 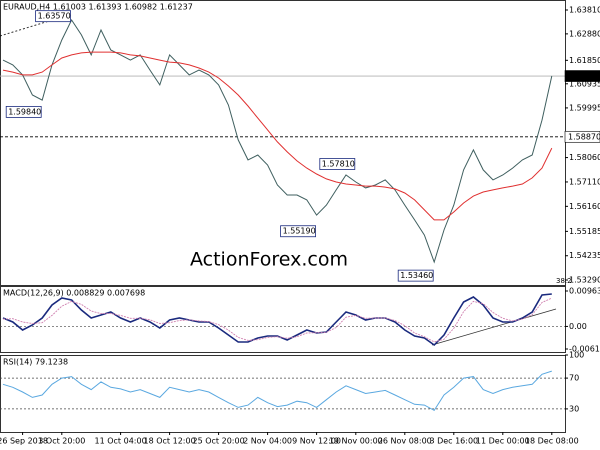 I want to click on x-tick-label: 26 Nov 08:00, so click(x=405, y=441).